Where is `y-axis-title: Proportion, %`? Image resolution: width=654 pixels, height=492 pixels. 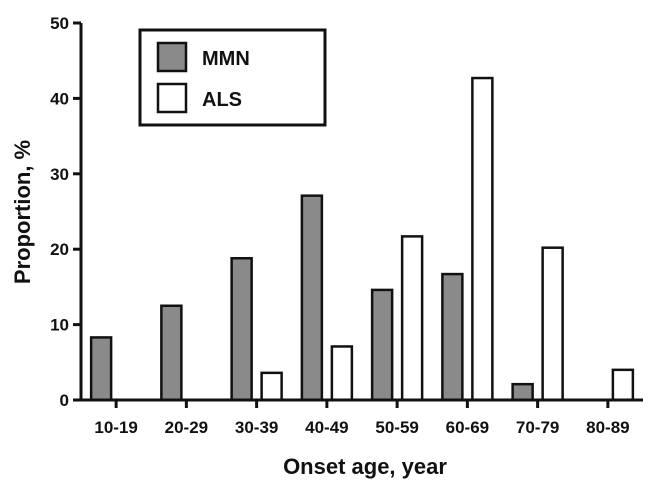
y-axis-title: Proportion, % is located at coordinates (22, 212).